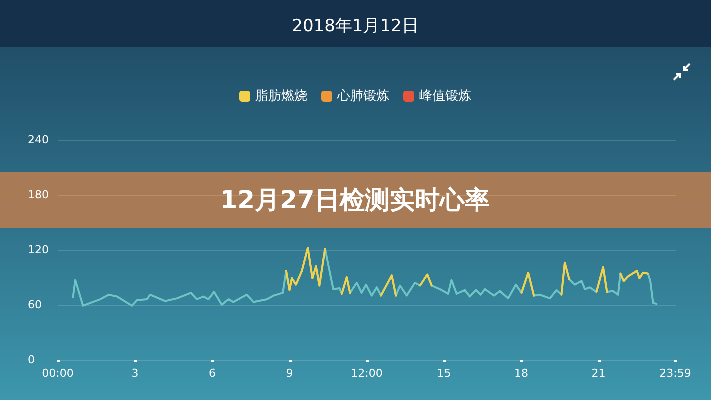 This screenshot has height=400, width=711. Describe the element at coordinates (363, 96) in the screenshot. I see `legend-label: 心肺锻炼` at that location.